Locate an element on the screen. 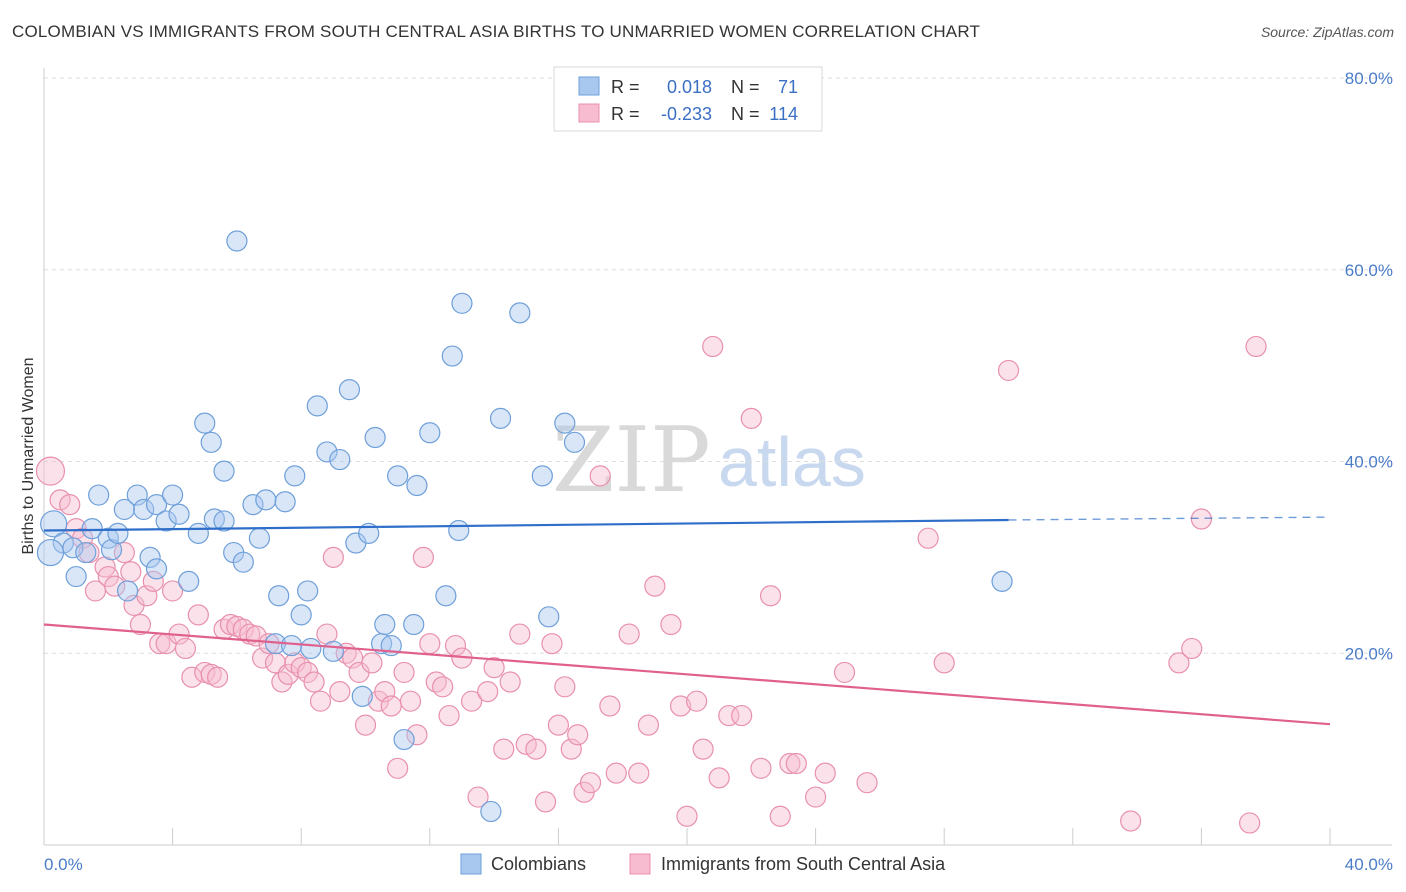 This screenshot has height=892, width=1406. x-tick-label-max: 40.0% is located at coordinates (1369, 864).